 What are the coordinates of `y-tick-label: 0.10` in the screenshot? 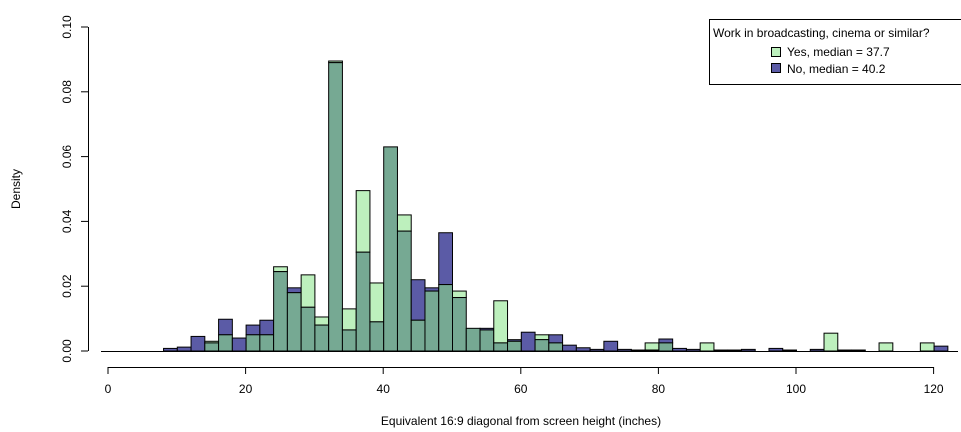 It's located at (67, 27).